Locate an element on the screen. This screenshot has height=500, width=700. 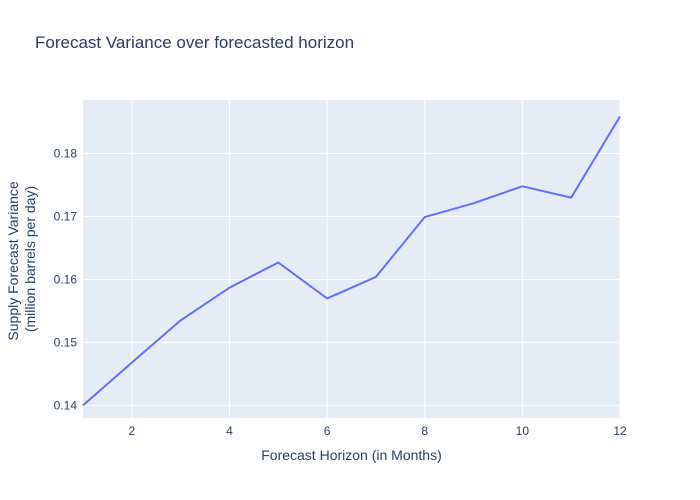
y-tick-label: 0.15 is located at coordinates (66, 342).